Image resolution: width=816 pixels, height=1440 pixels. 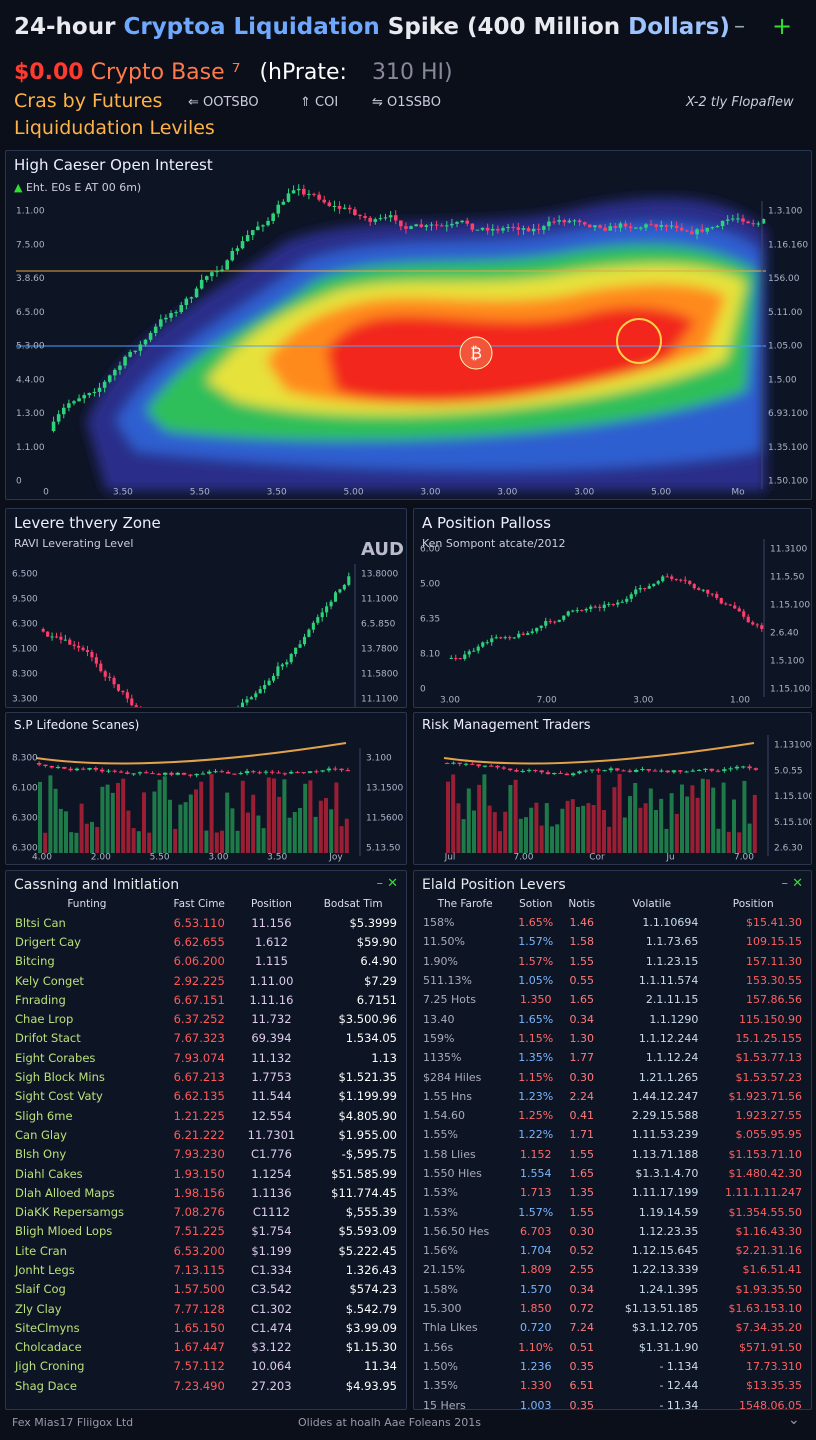 I want to click on y-tick-label: 156.00, so click(x=784, y=279).